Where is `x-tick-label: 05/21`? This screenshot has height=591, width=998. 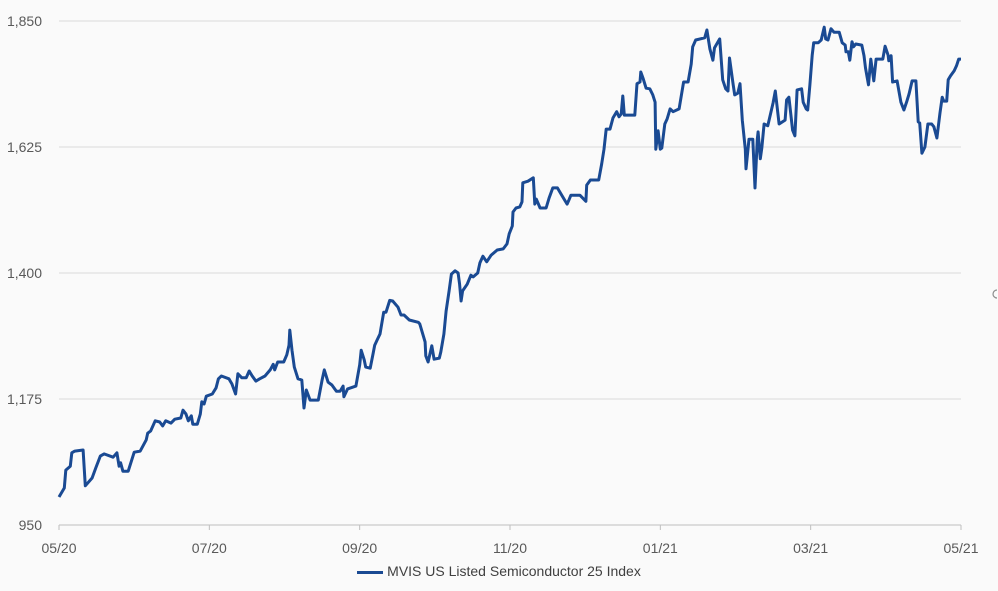
x-tick-label: 05/21 is located at coordinates (960, 548).